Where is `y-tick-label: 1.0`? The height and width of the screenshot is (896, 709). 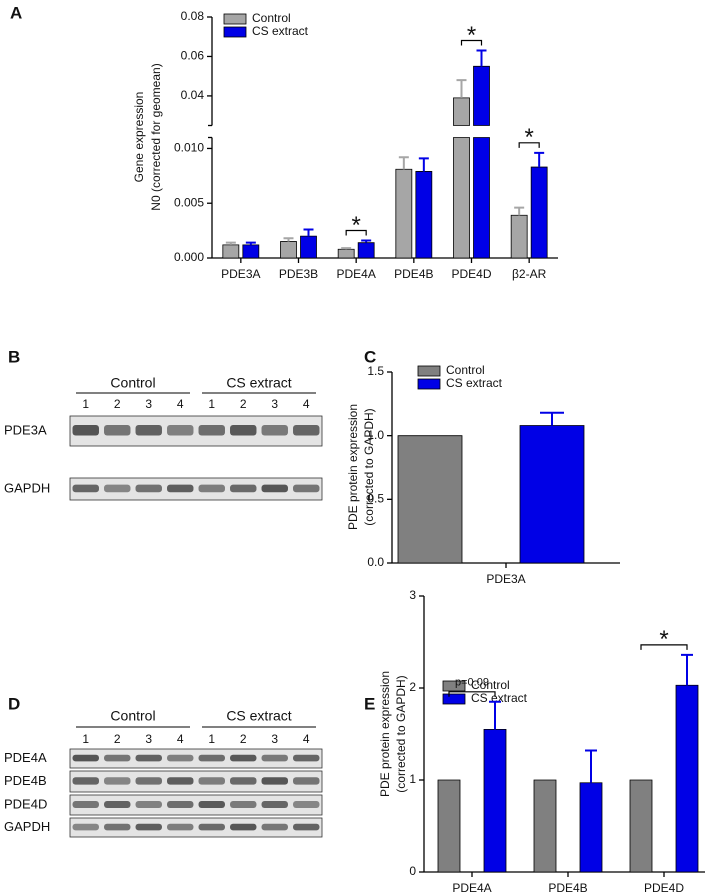 y-tick-label: 1.0 is located at coordinates (375, 435).